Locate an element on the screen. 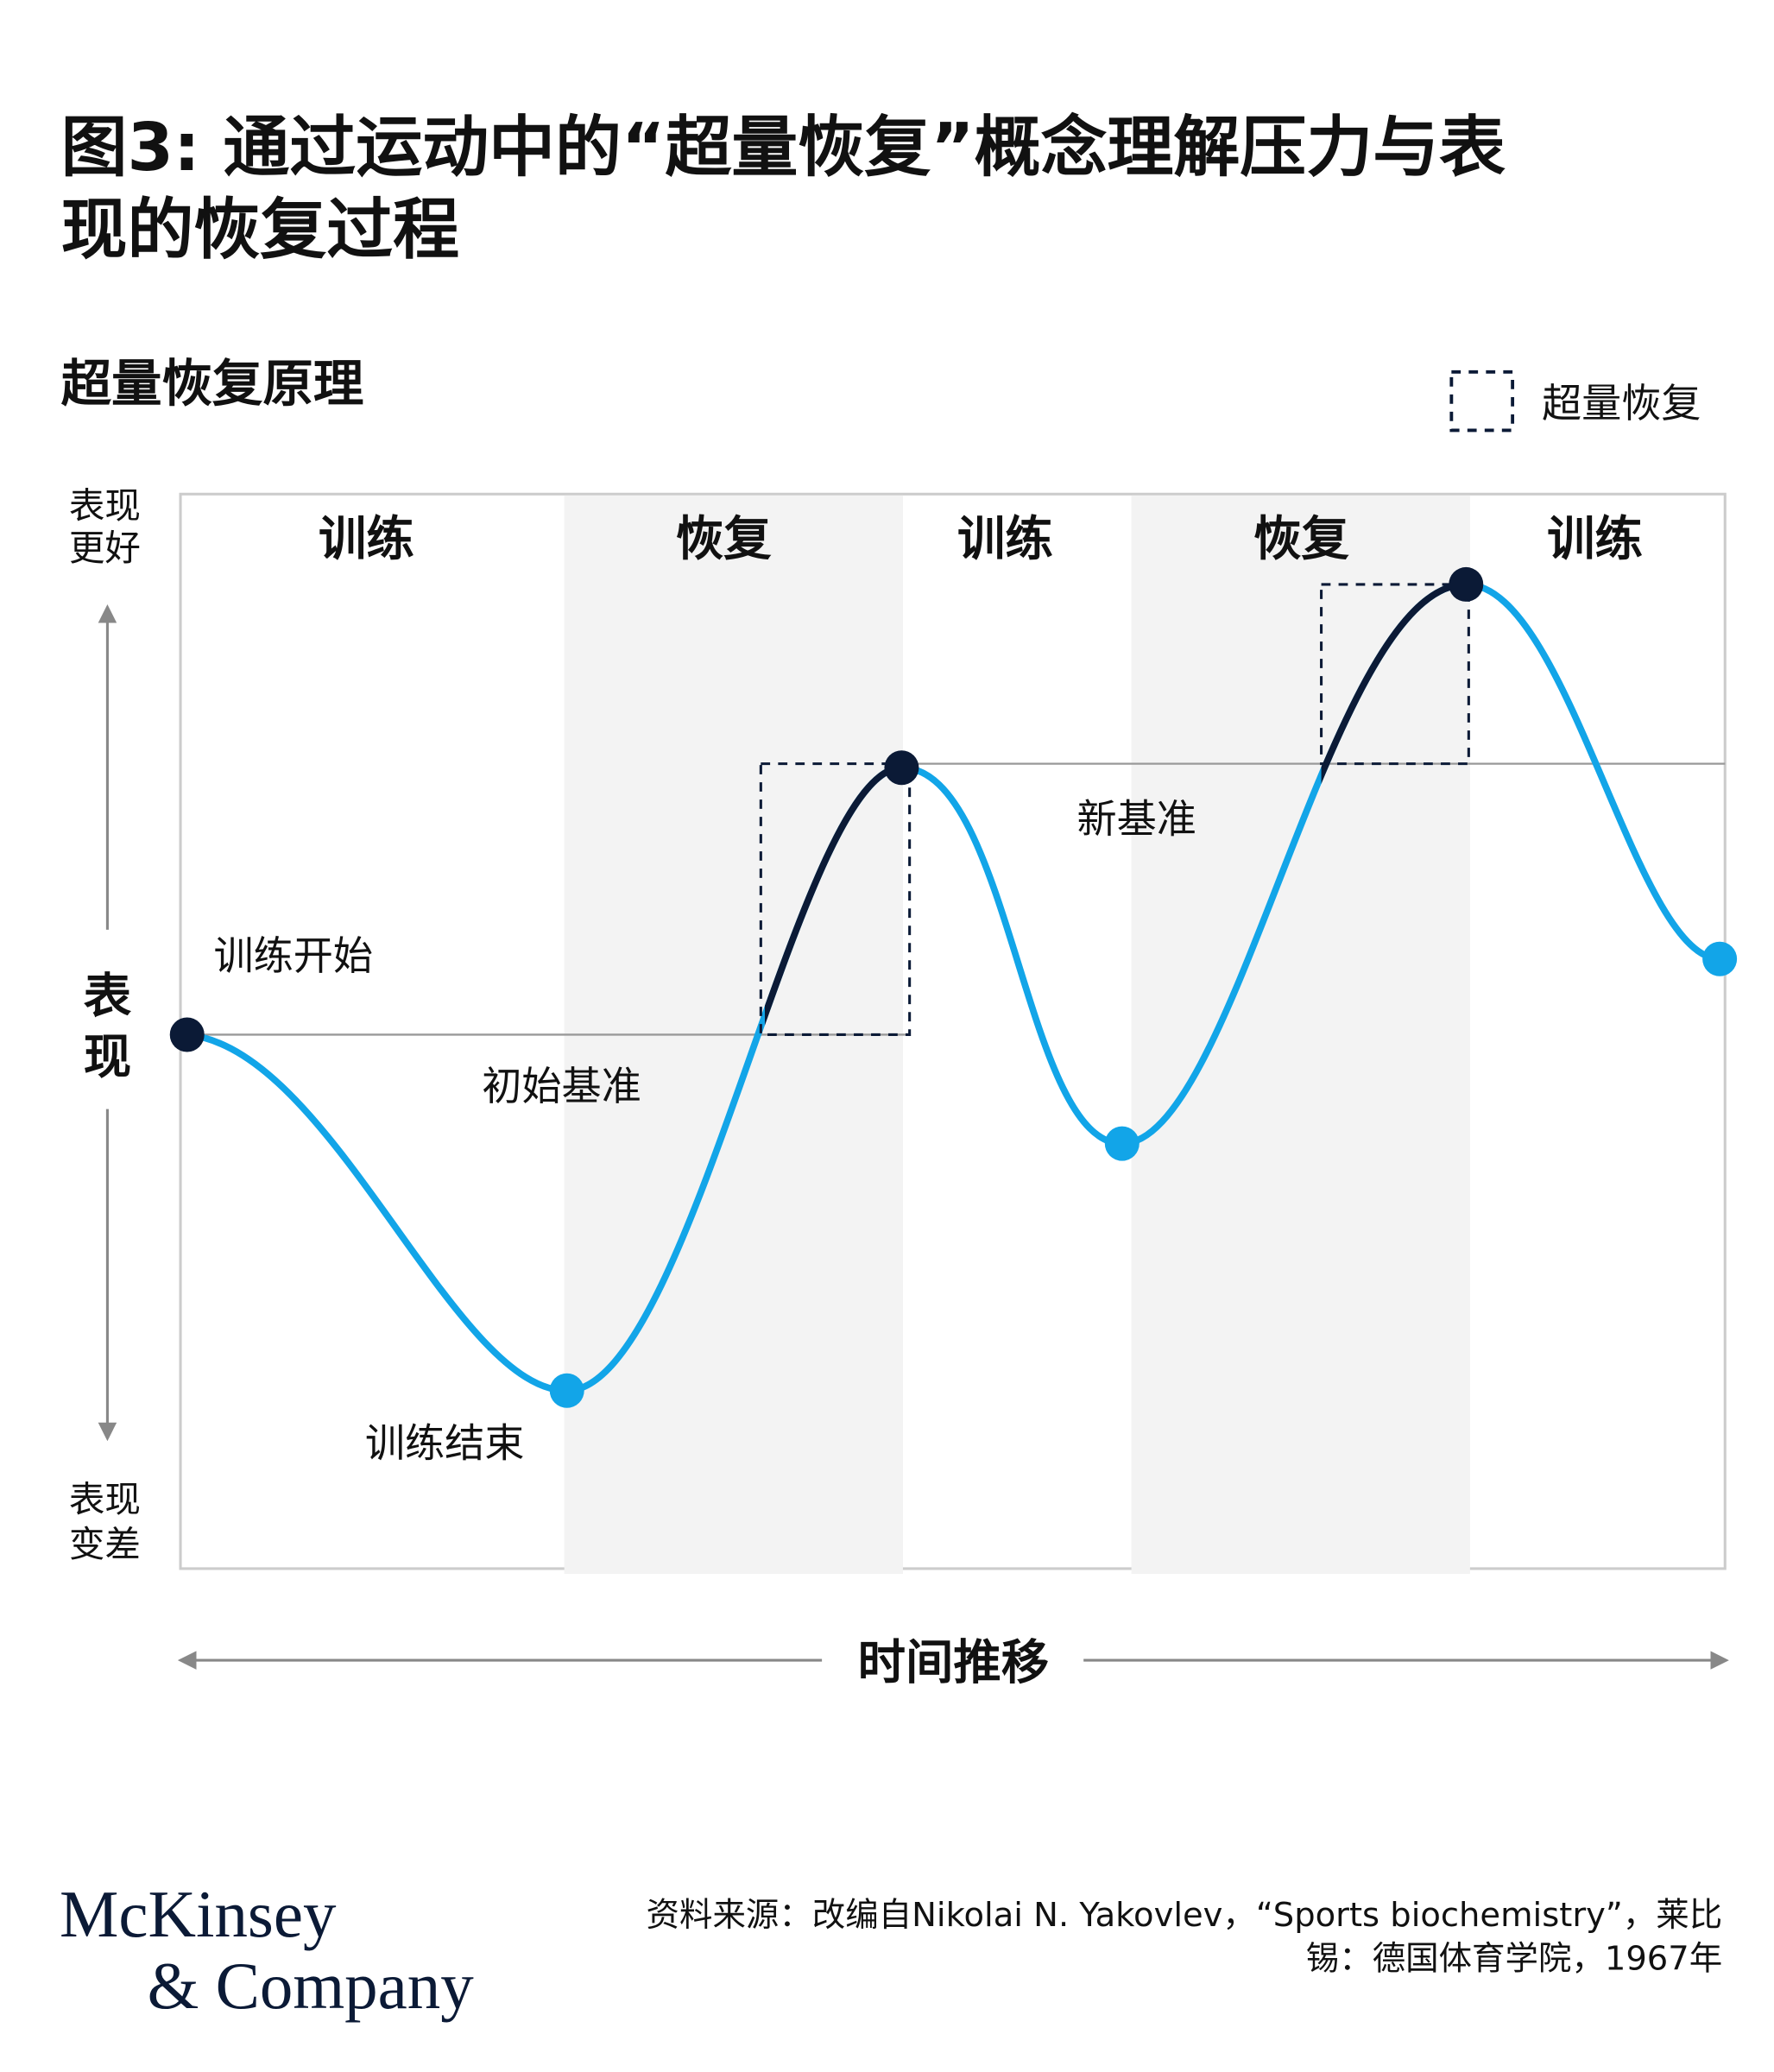 The height and width of the screenshot is (2072, 1774). source: 锡：德国体育学院，1967年 is located at coordinates (1514, 1959).